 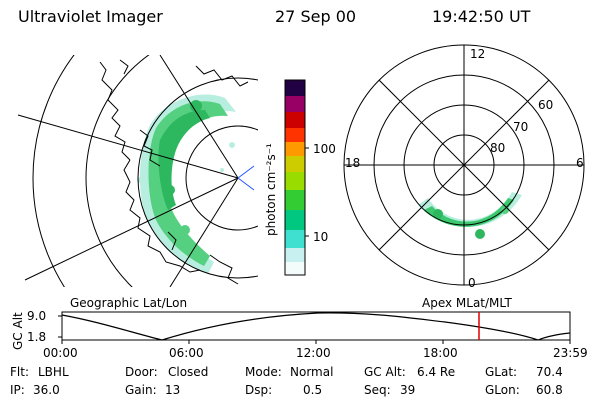 I want to click on lat-label-80: 80, so click(x=498, y=148).